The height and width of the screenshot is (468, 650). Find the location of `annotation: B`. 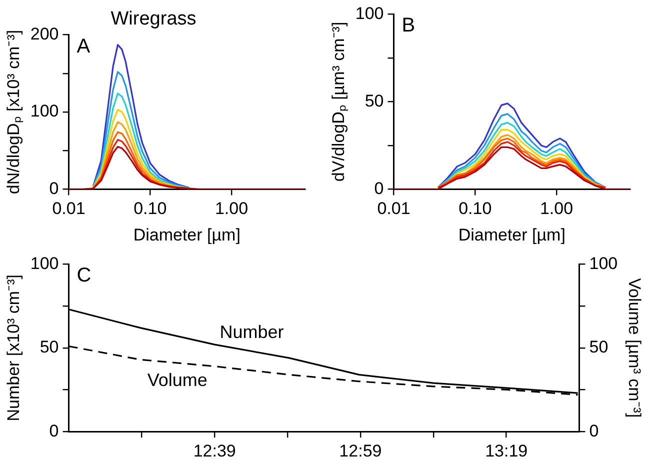

annotation: B is located at coordinates (409, 25).